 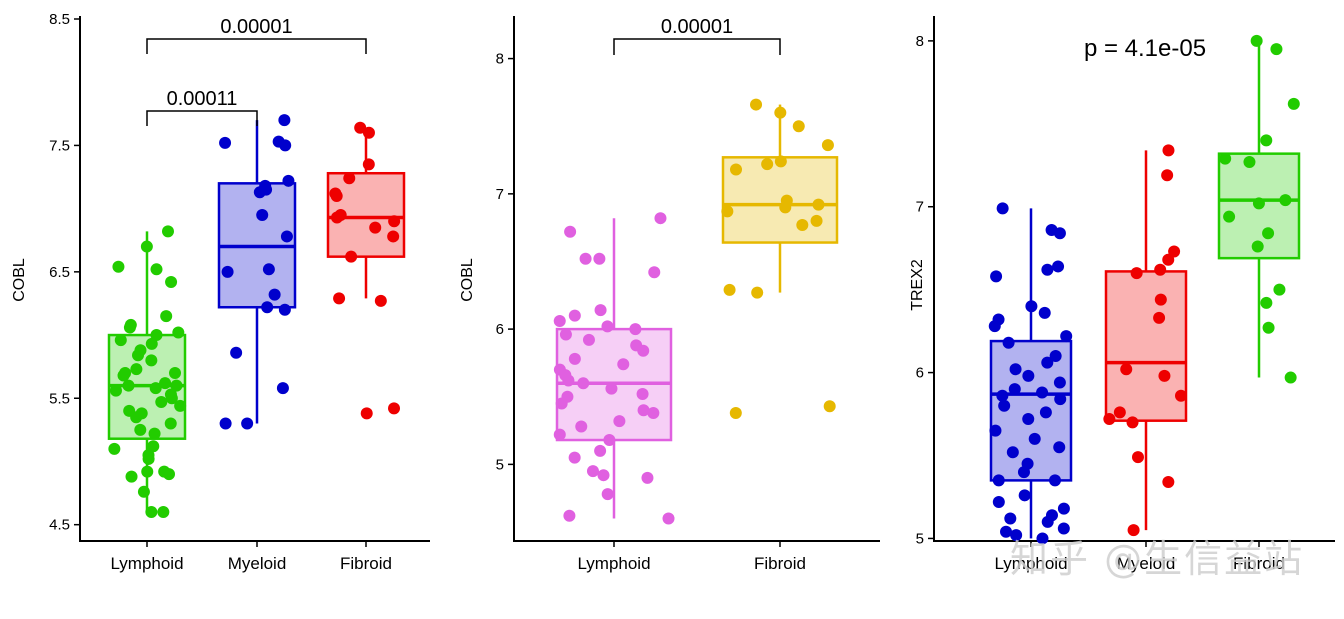 I want to click on significance-label: 0.00001, so click(x=256, y=27).